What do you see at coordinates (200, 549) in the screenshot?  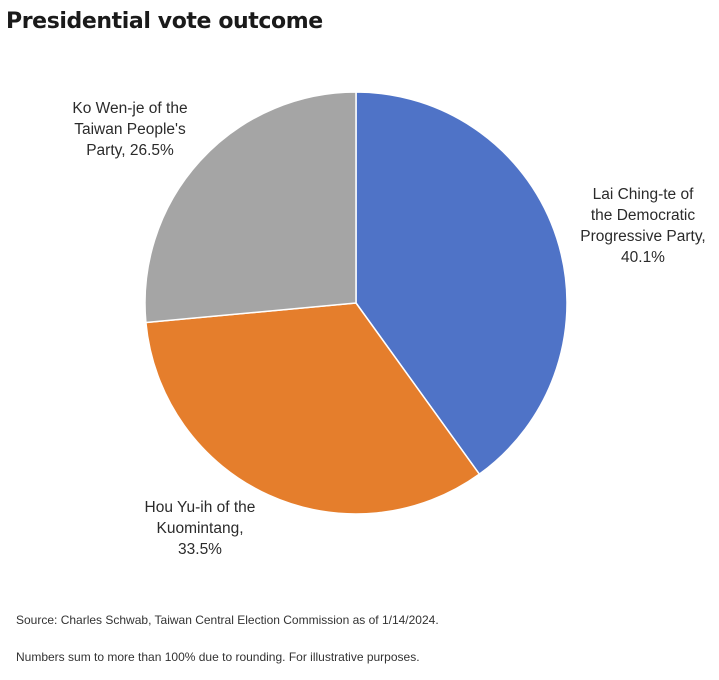 I see `slice-label-line: 33.5%` at bounding box center [200, 549].